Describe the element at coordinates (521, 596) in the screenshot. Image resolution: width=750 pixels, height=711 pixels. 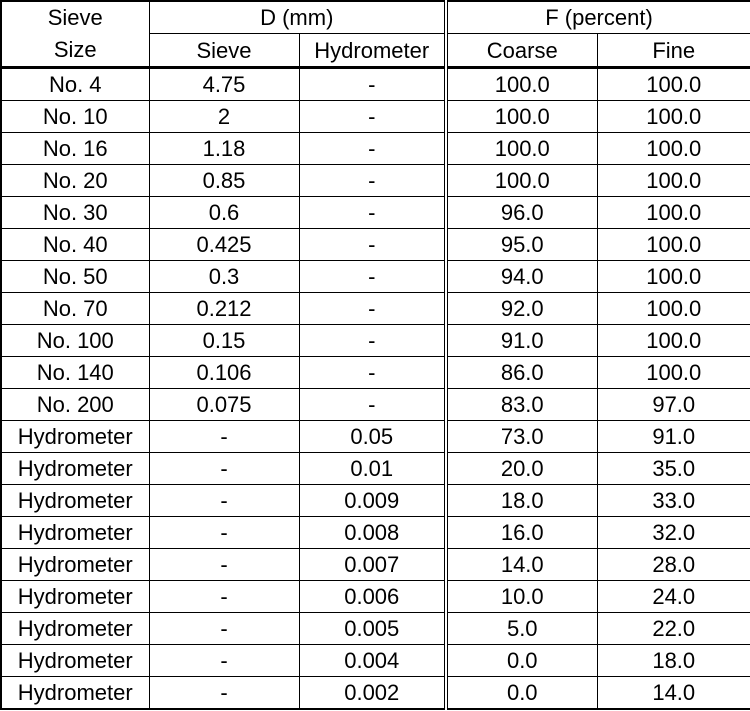
I see `coarse-f-cell: 10.0` at that location.